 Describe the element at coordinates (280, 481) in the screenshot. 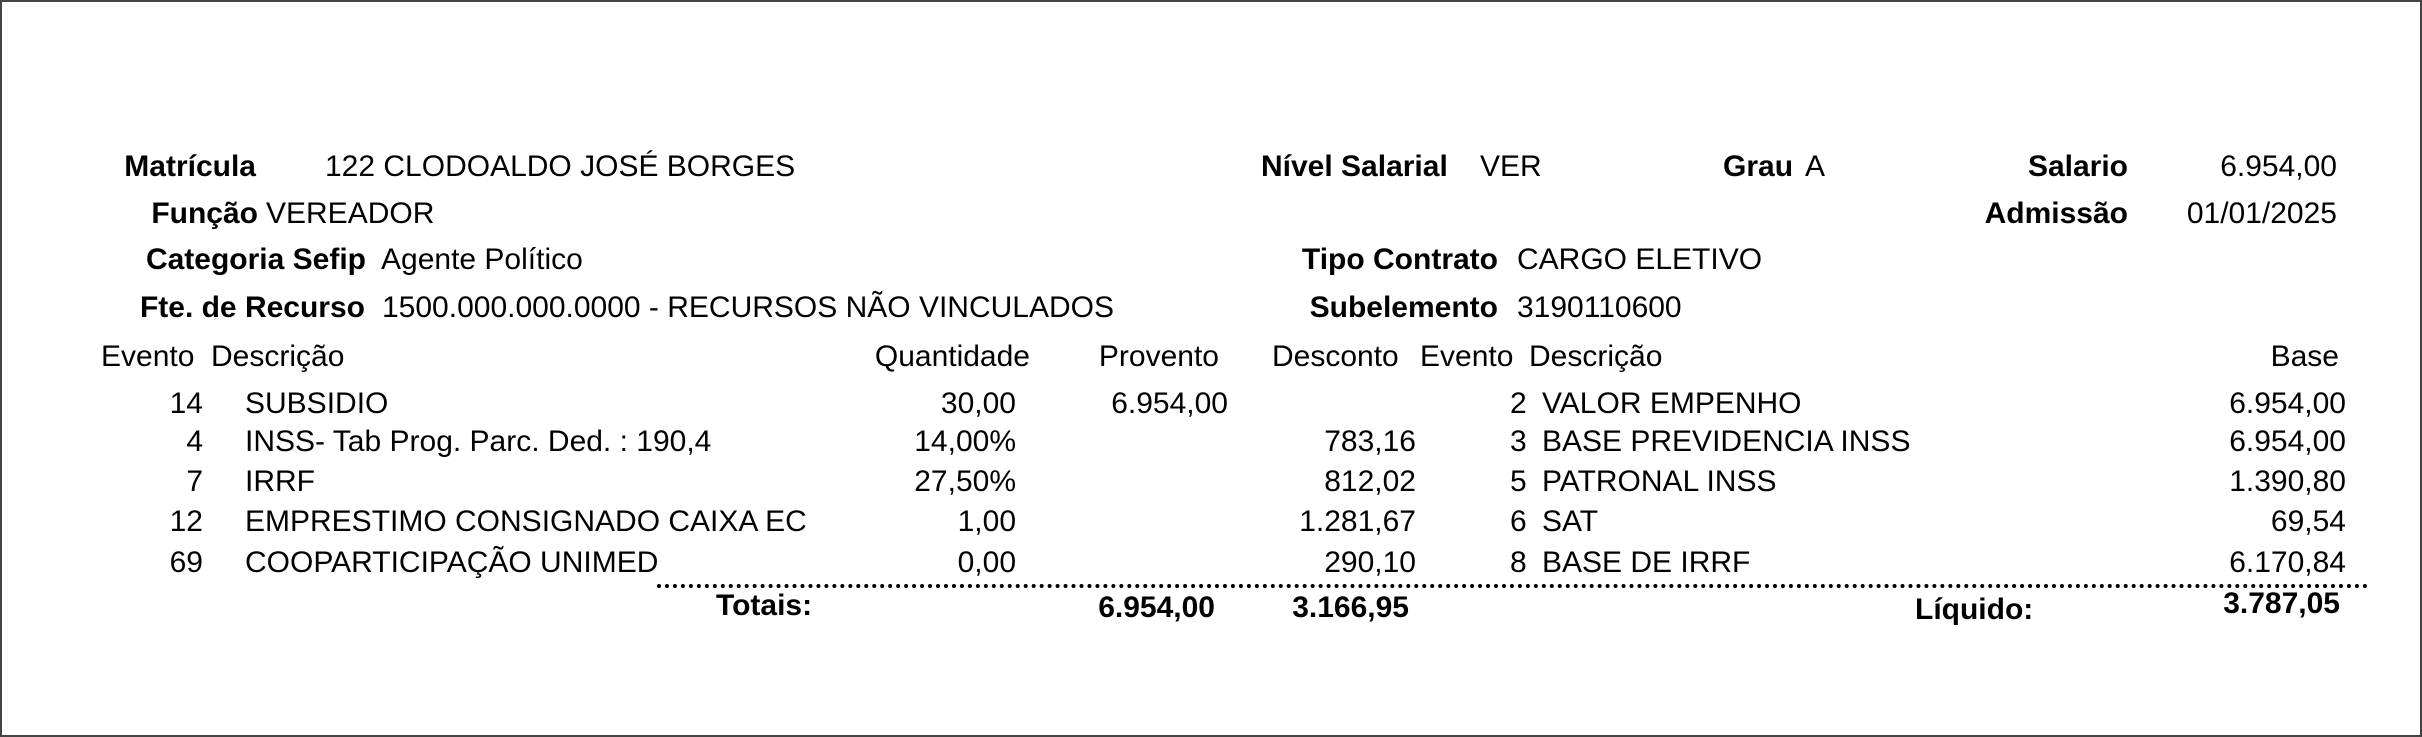

I see `event-description: IRRF` at that location.